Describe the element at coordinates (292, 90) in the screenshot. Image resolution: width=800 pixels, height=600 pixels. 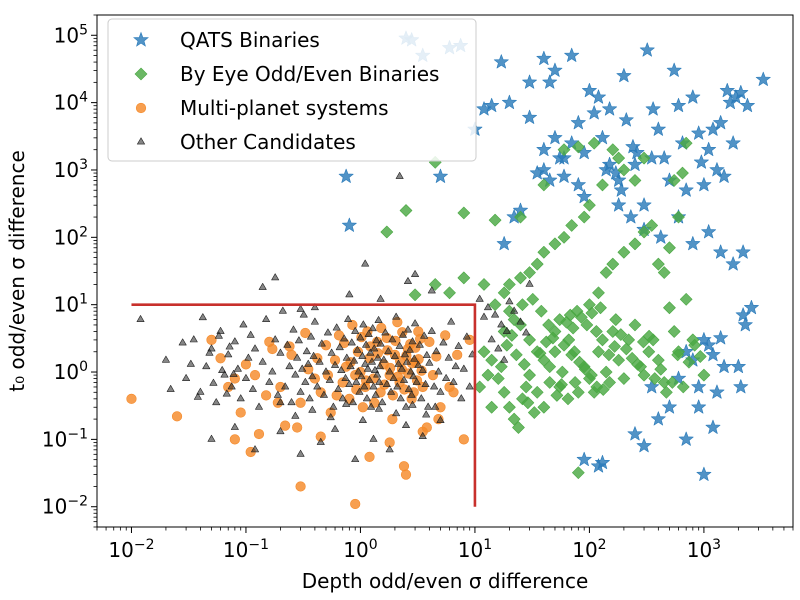
I see `legend-box` at that location.